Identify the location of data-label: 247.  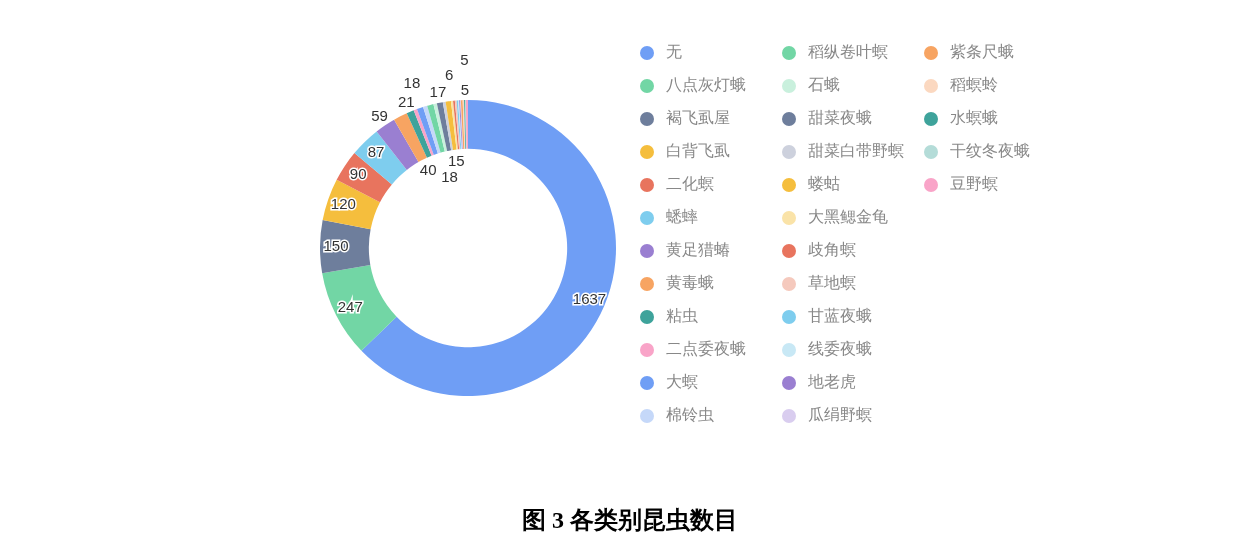
(350, 306).